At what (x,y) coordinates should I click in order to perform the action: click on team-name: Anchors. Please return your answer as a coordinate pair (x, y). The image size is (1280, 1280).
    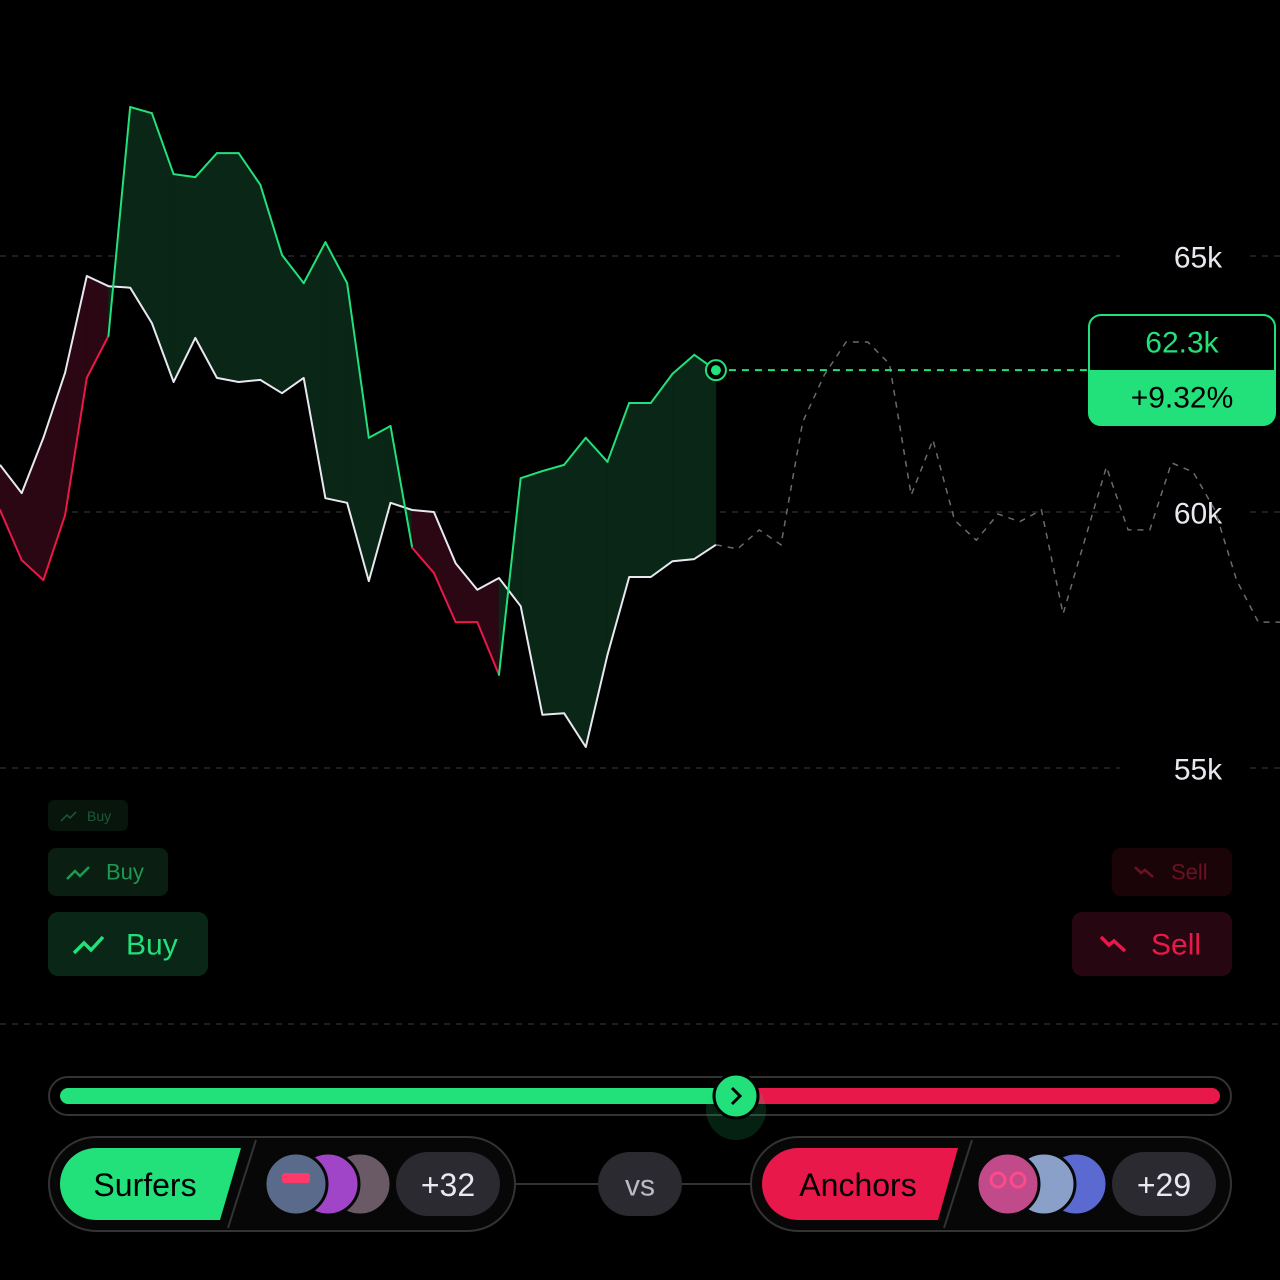
    Looking at the image, I should click on (857, 1185).